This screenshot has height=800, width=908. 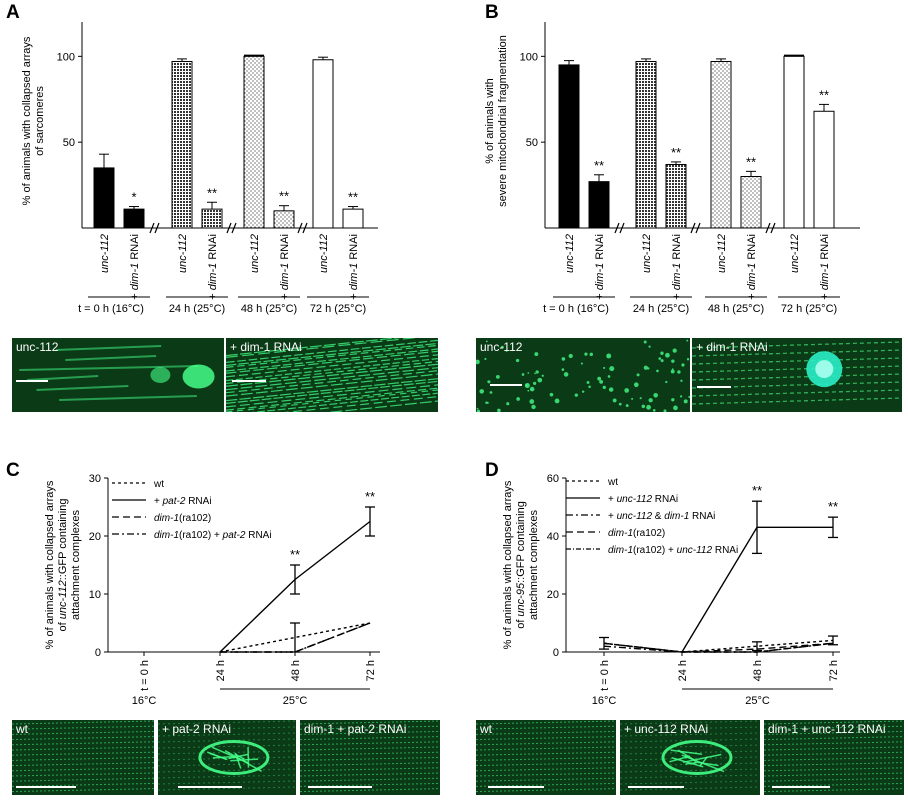 I want to click on micrograph-a-dim-1-rnai: + dim-1 RNAi, so click(x=332, y=375).